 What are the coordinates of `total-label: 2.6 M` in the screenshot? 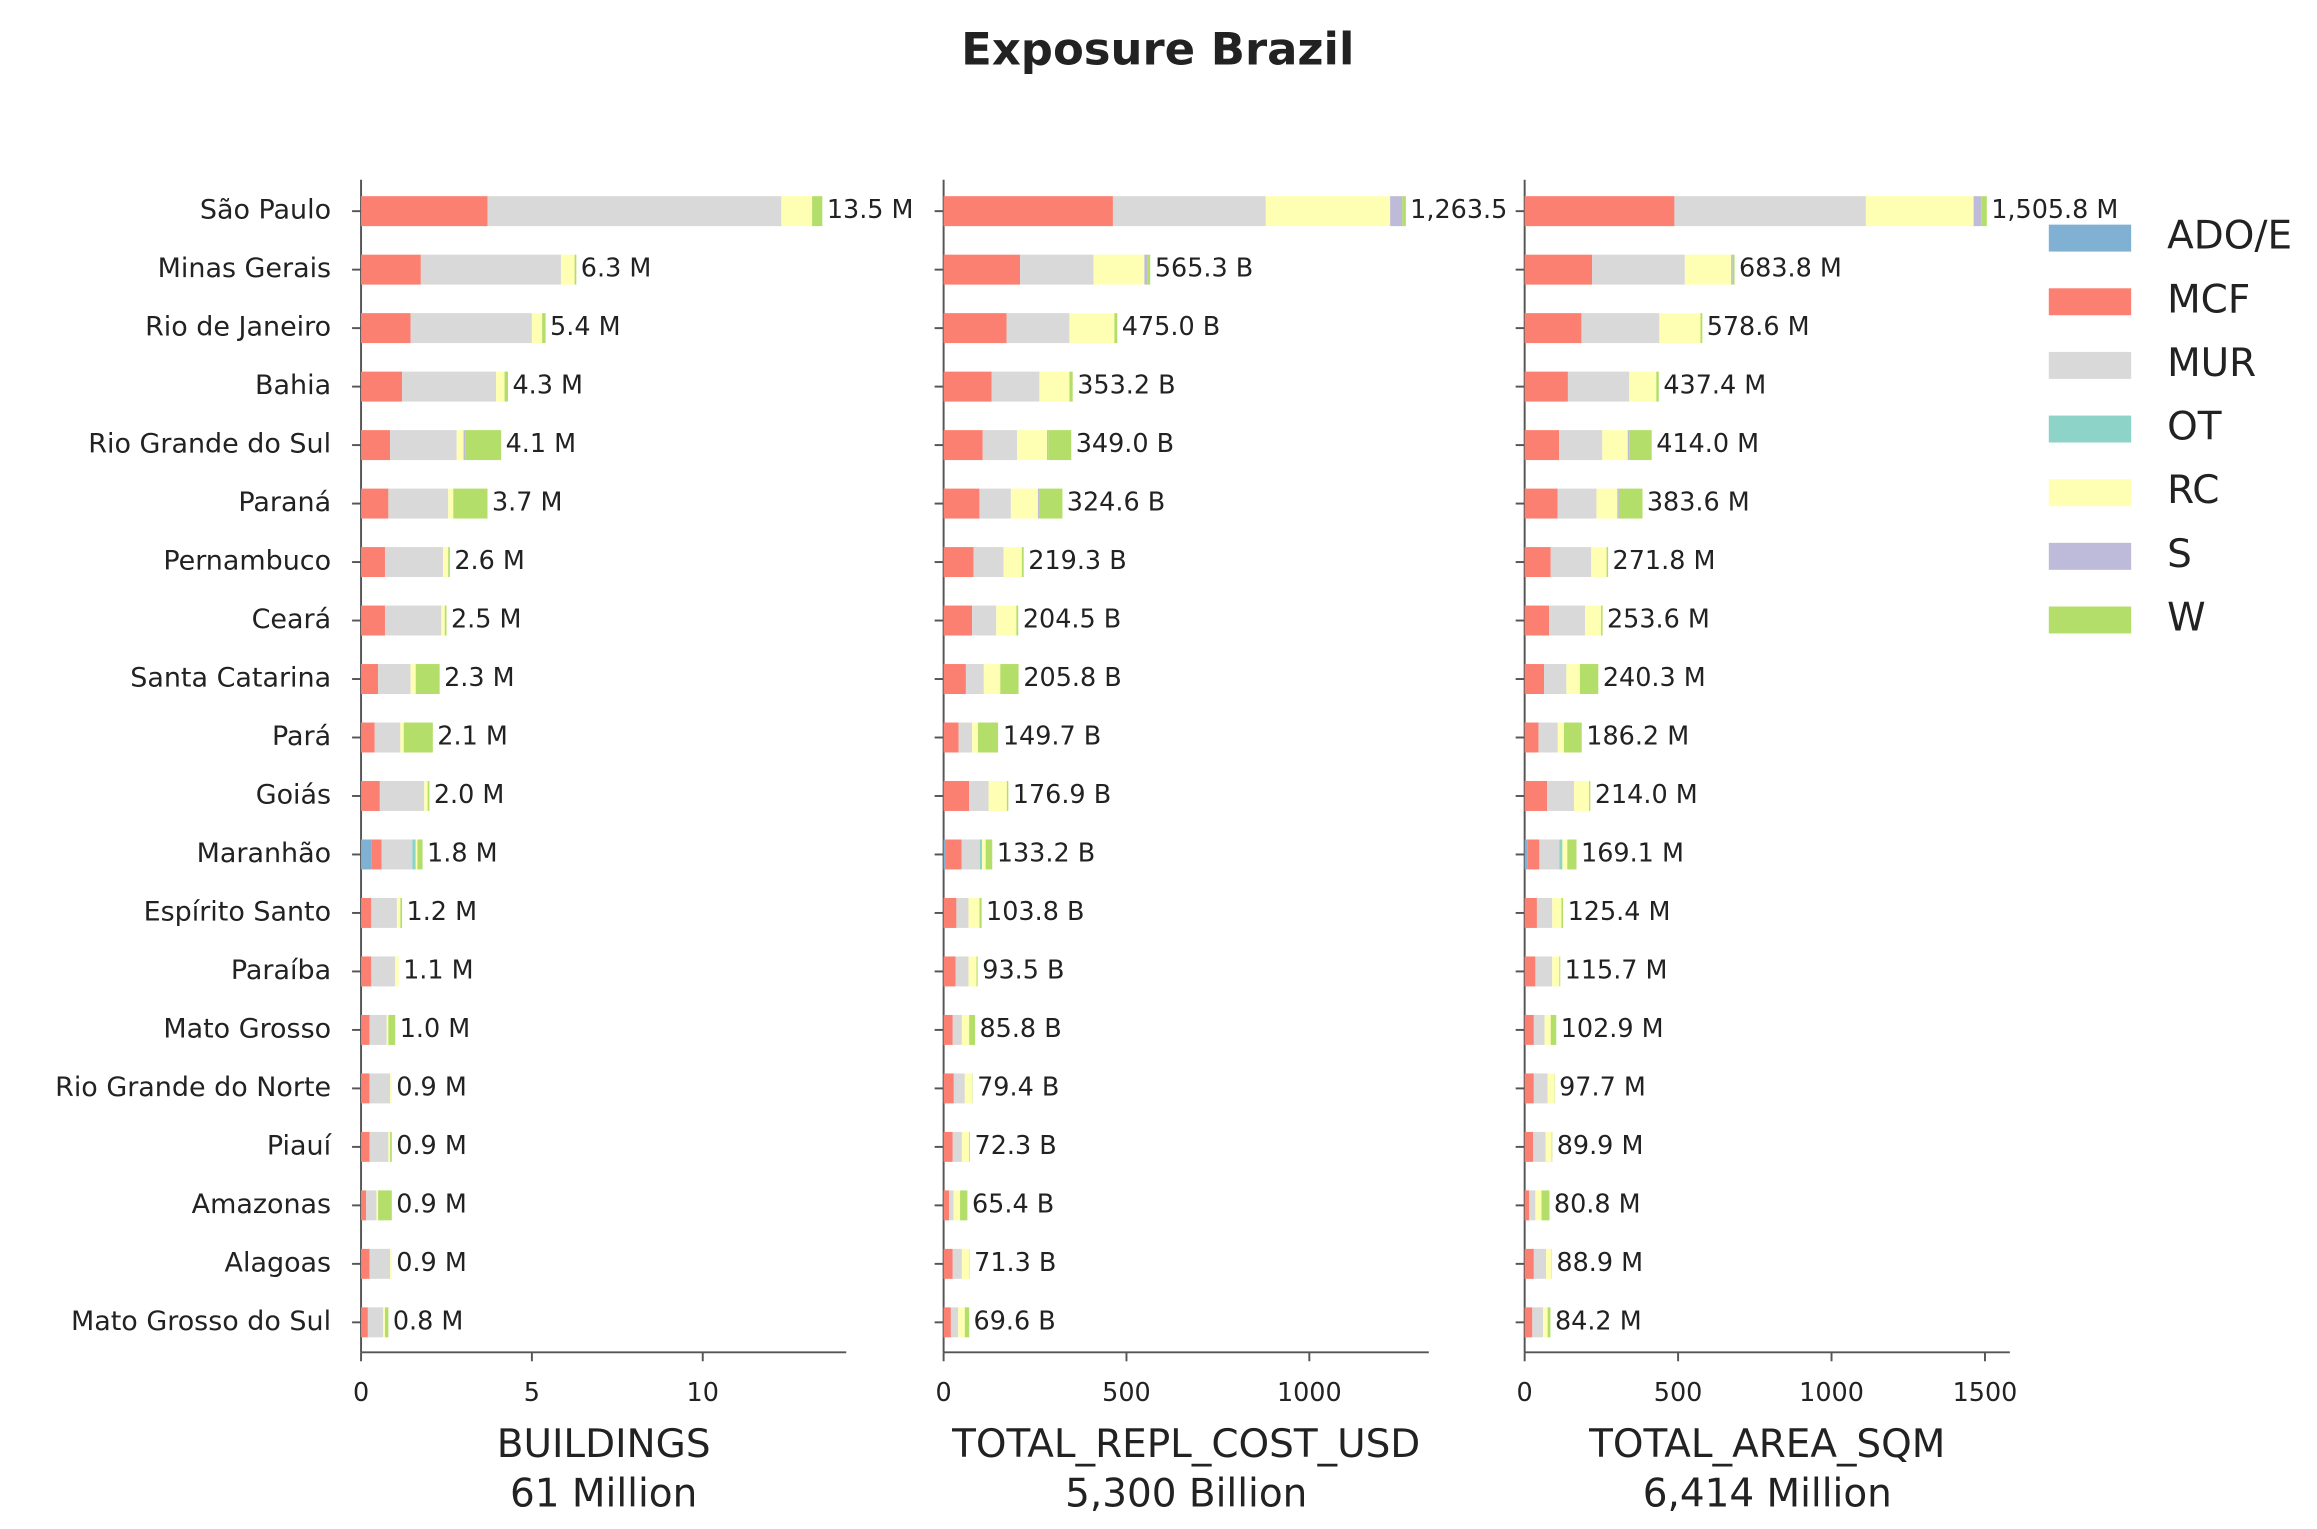 It's located at (489, 561).